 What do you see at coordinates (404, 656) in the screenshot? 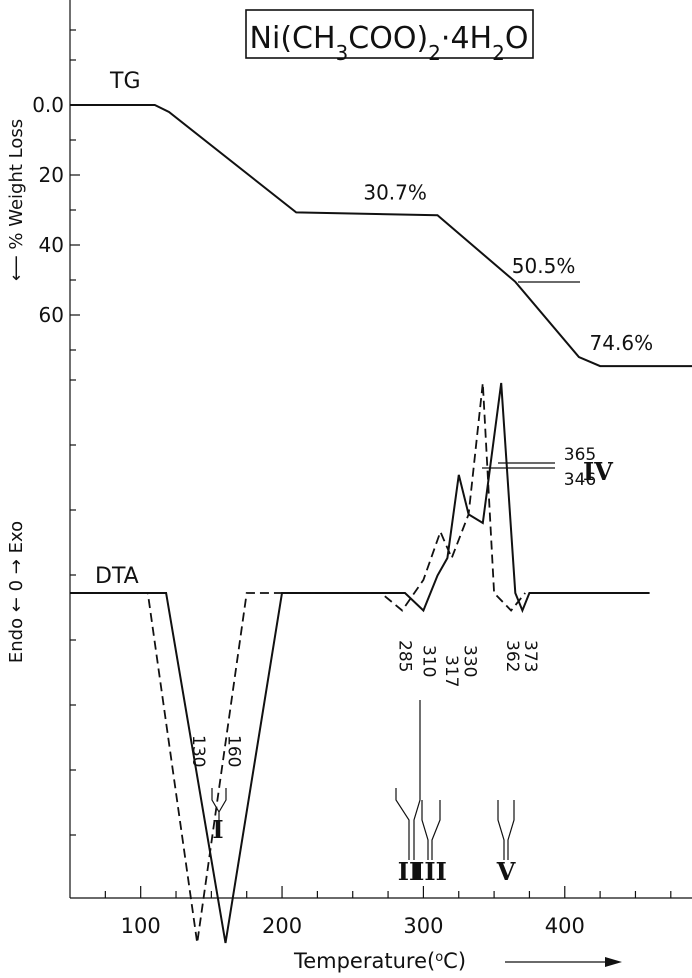
I see `dta-peak-label: 285` at bounding box center [404, 656].